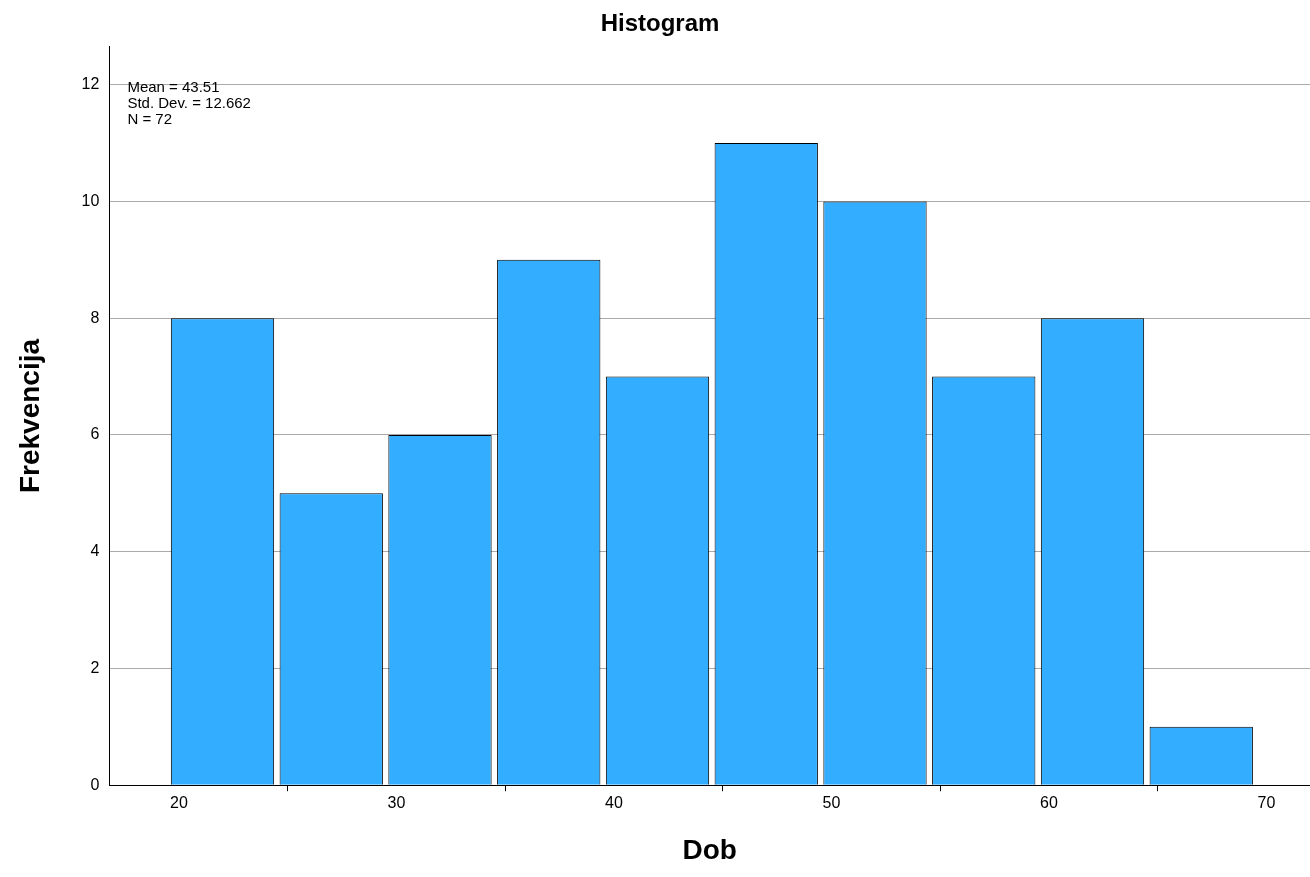 The width and height of the screenshot is (1310, 877). What do you see at coordinates (660, 23) in the screenshot?
I see `chart-title: Histogram` at bounding box center [660, 23].